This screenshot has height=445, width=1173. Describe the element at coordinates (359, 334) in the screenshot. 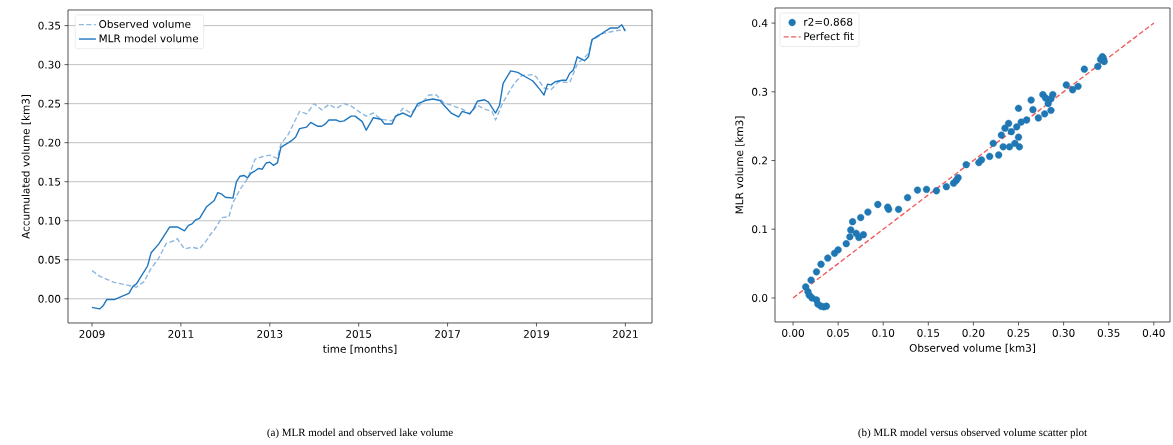

I see `x-tick-label: 2015` at that location.